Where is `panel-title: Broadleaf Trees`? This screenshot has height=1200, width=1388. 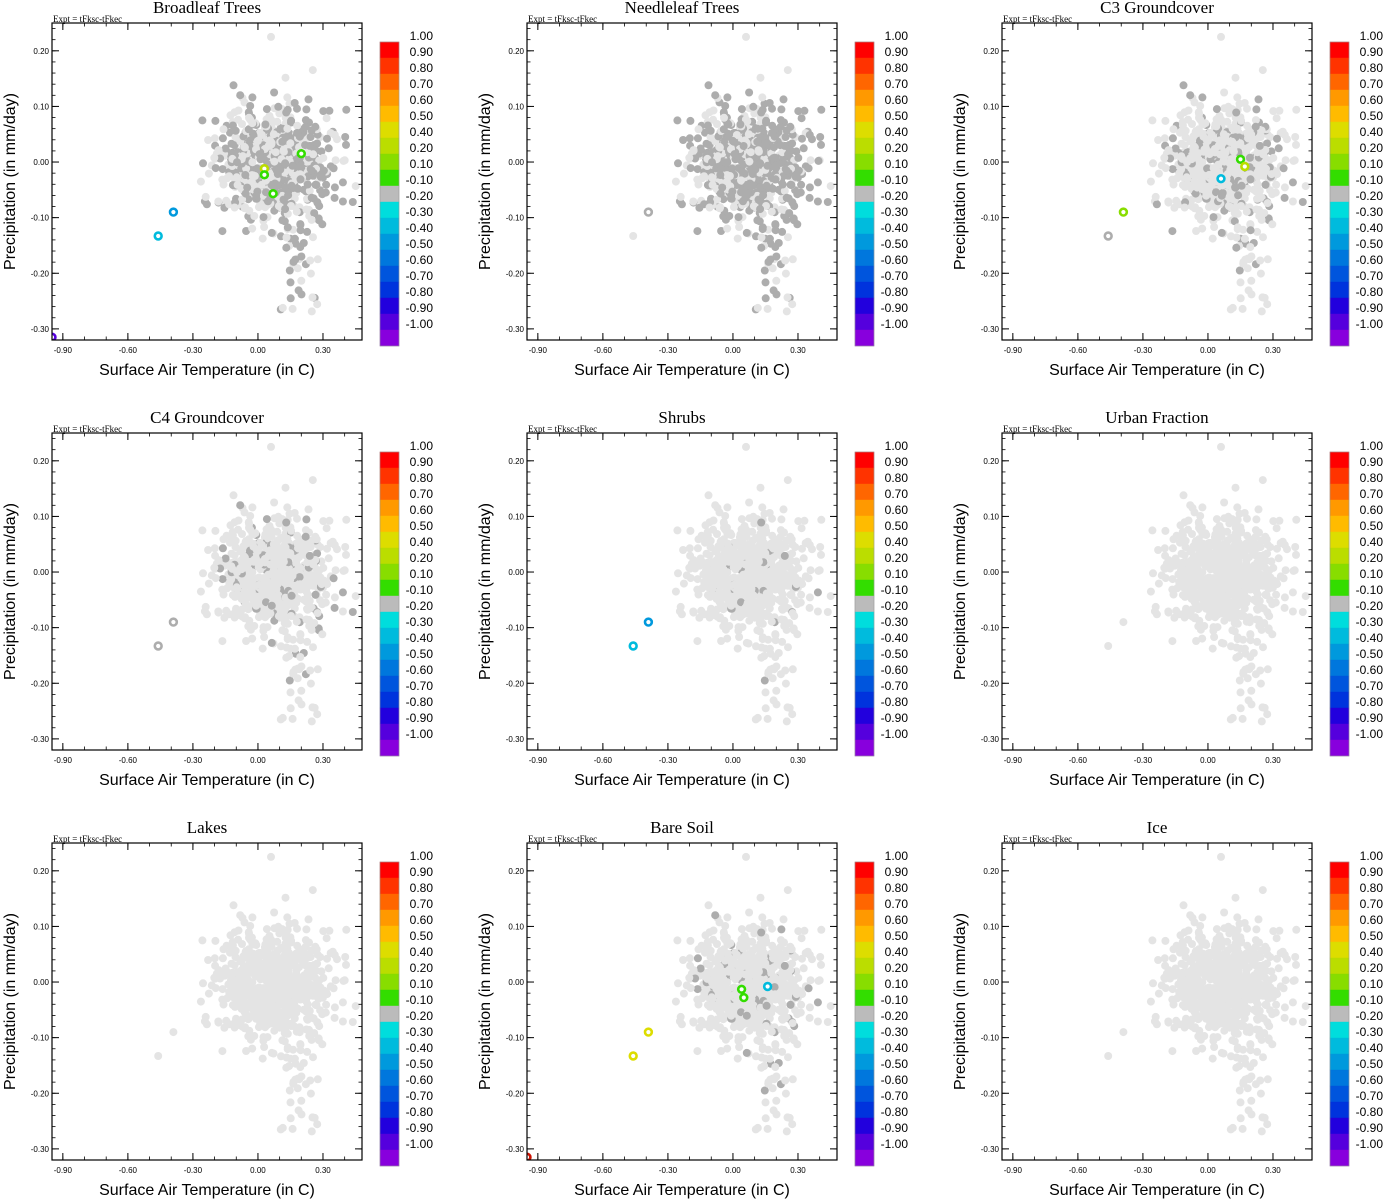 panel-title: Broadleaf Trees is located at coordinates (207, 8).